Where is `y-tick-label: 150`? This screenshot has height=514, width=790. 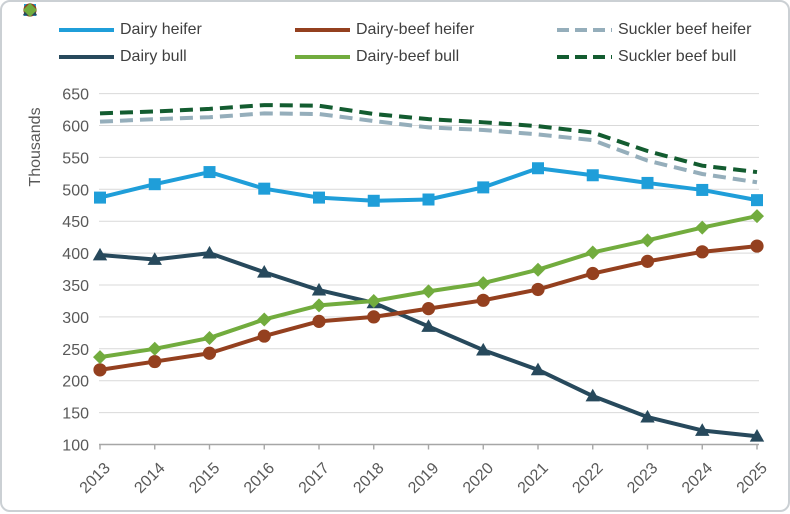
y-tick-label: 150 is located at coordinates (75, 414).